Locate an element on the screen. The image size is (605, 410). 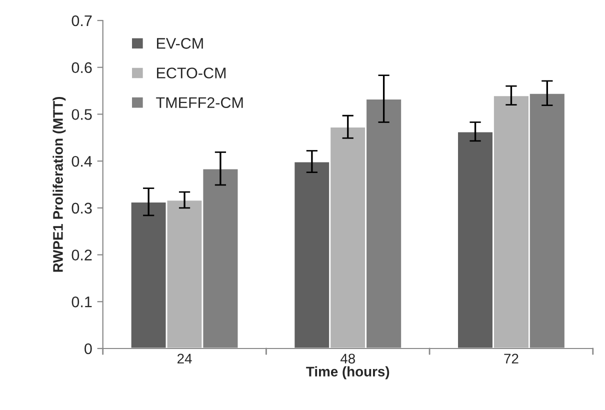
legend-label: EV-CM is located at coordinates (180, 43).